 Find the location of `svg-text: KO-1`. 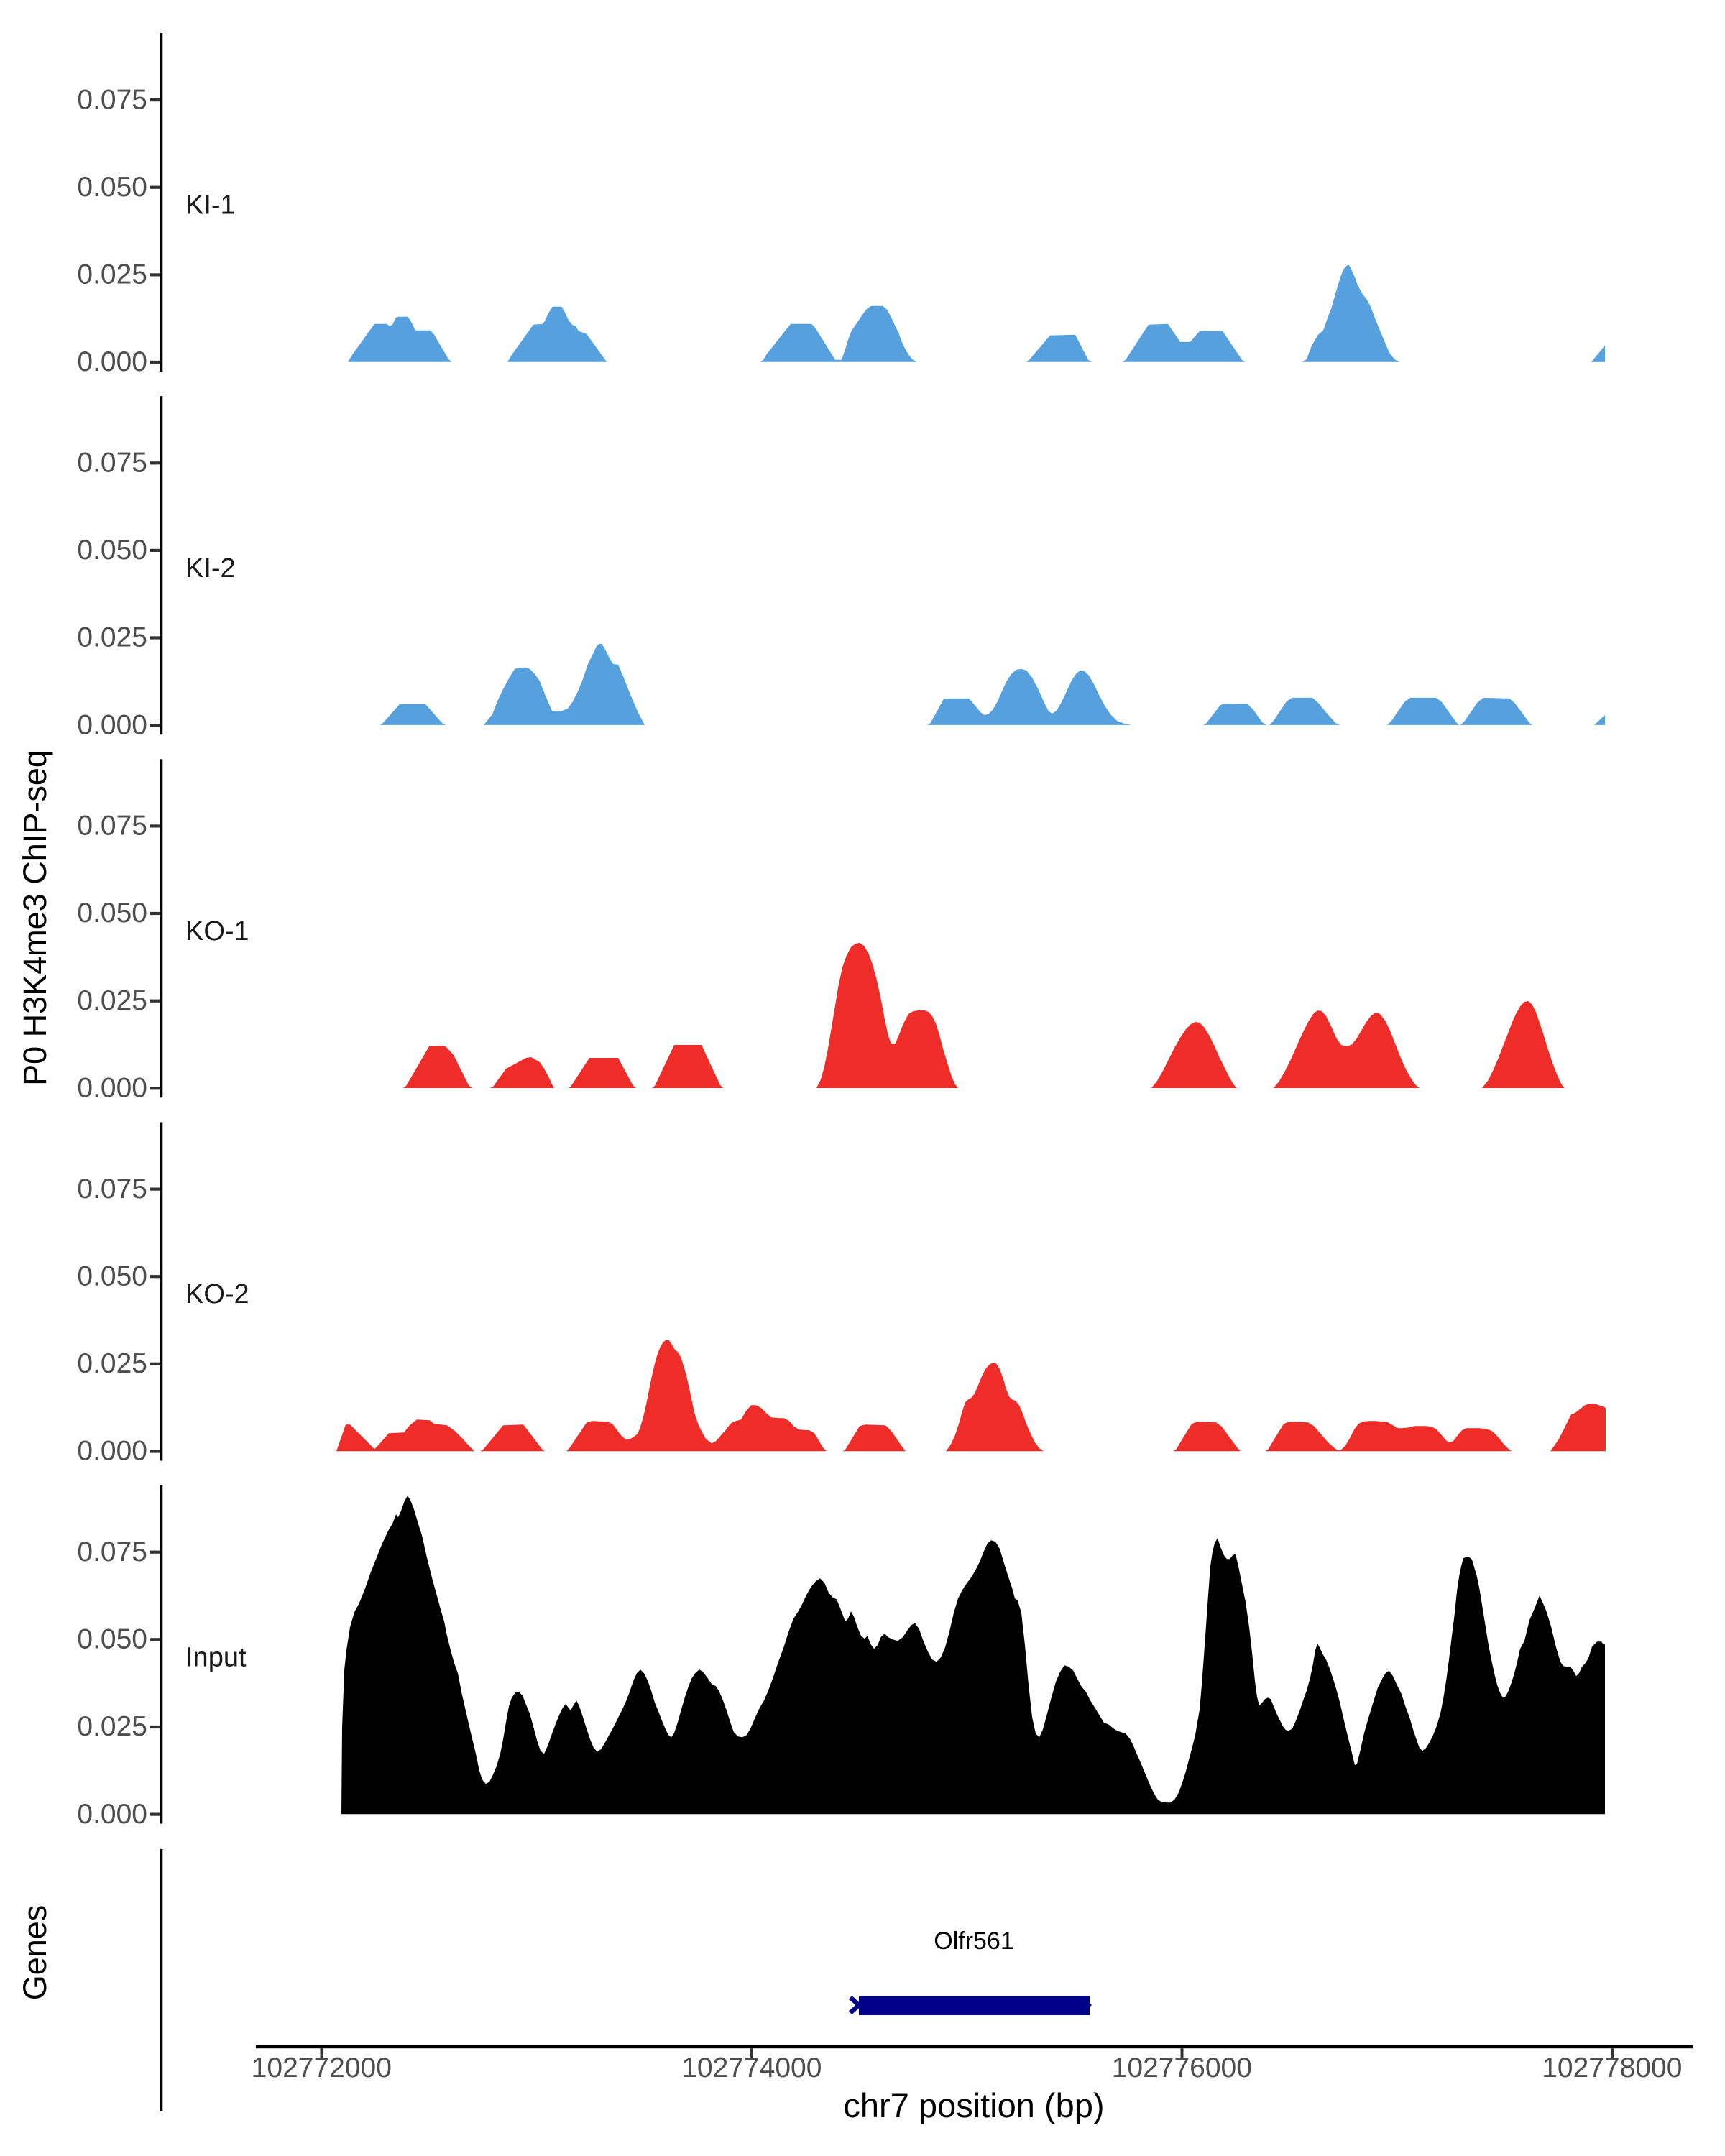

svg-text: KO-1 is located at coordinates (217, 931).